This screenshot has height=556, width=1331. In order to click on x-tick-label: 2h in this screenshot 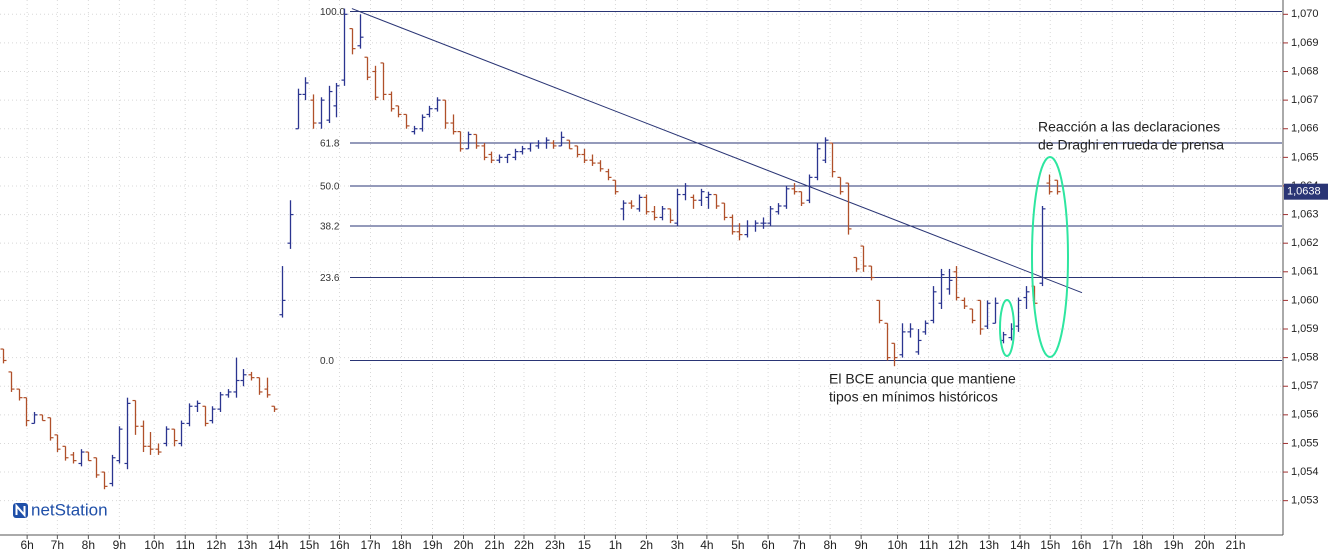, I will do `click(646, 545)`.